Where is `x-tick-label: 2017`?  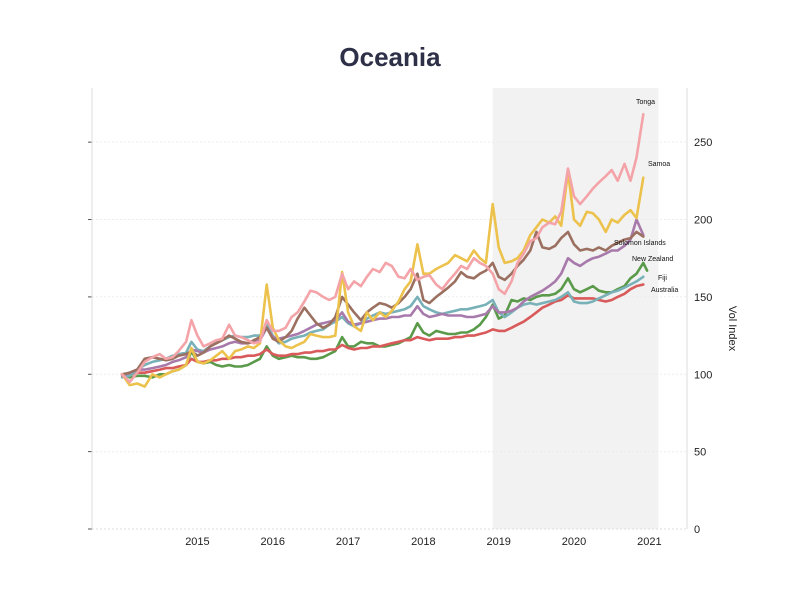
x-tick-label: 2017 is located at coordinates (348, 542).